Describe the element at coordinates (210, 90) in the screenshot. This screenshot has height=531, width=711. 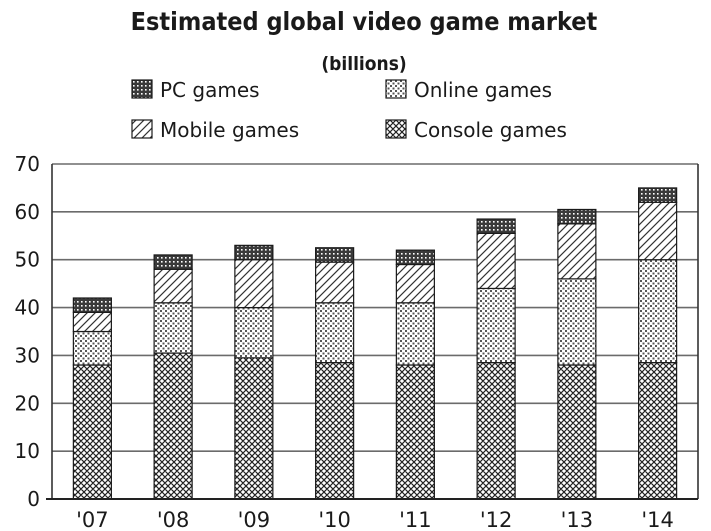
I see `legend-label-pc-games: PC games` at that location.